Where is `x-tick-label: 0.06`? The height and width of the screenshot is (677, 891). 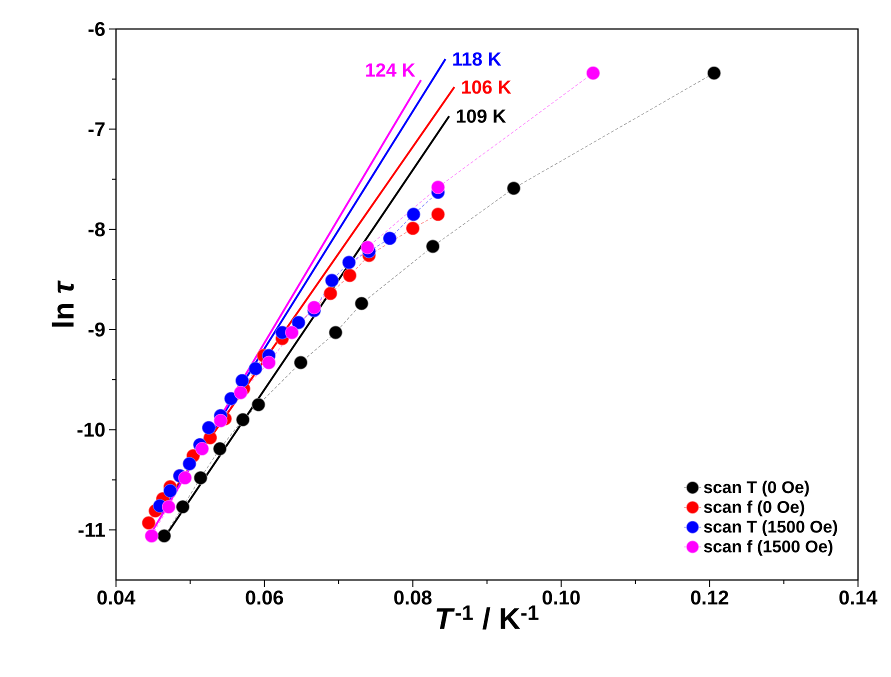
x-tick-label: 0.06 is located at coordinates (265, 597).